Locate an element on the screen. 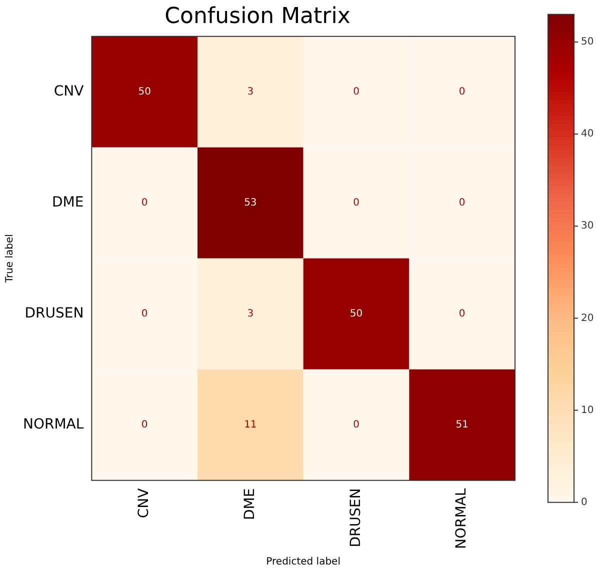 This screenshot has height=572, width=610. x-tick-label: DME is located at coordinates (250, 504).